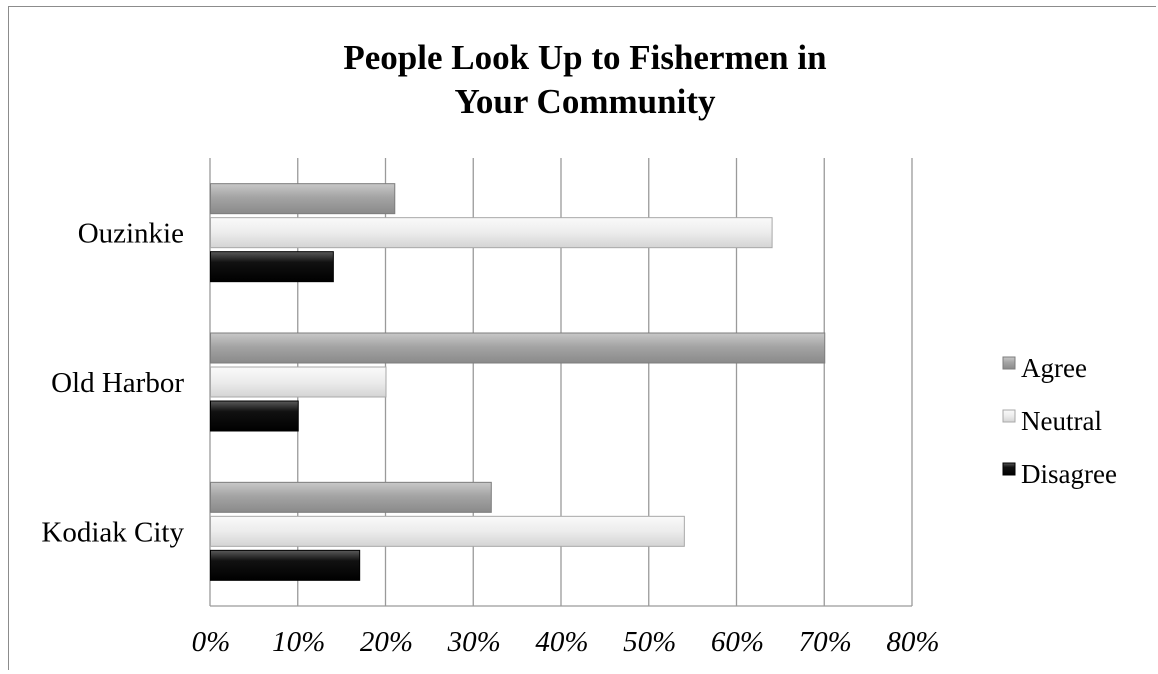  I want to click on x-tick-label-6: 60%, so click(737, 642).